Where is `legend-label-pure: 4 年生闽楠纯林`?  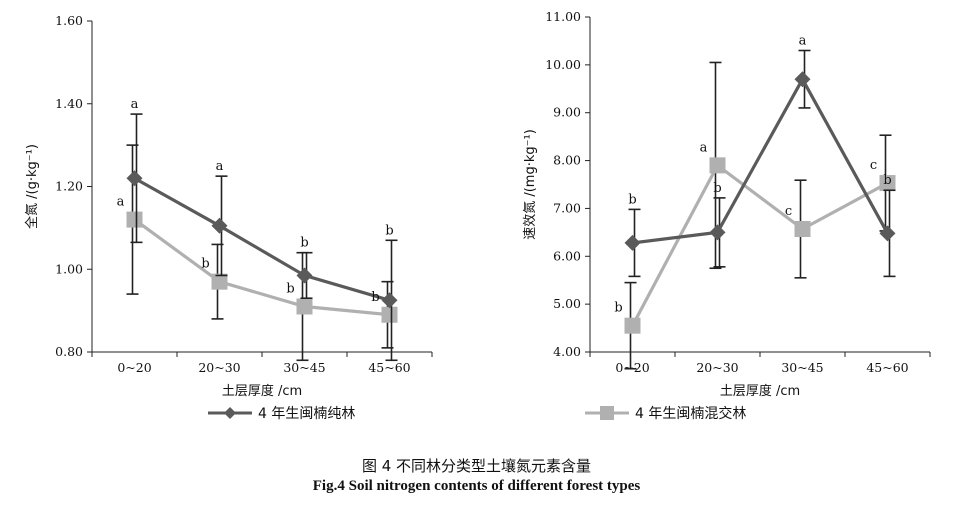
legend-label-pure: 4 年生闽楠纯林 is located at coordinates (306, 414).